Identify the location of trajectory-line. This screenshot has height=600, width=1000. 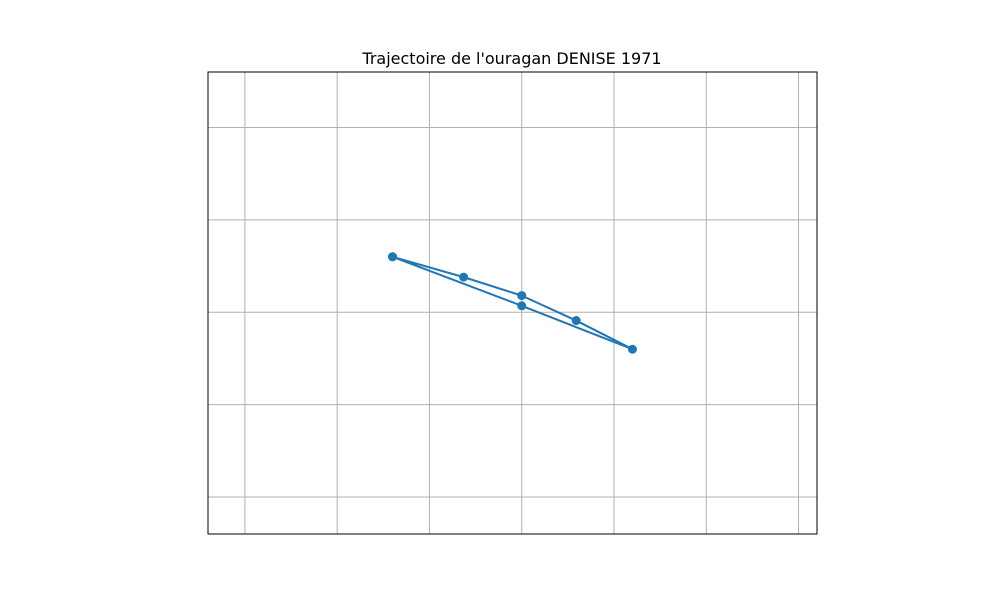
(513, 303).